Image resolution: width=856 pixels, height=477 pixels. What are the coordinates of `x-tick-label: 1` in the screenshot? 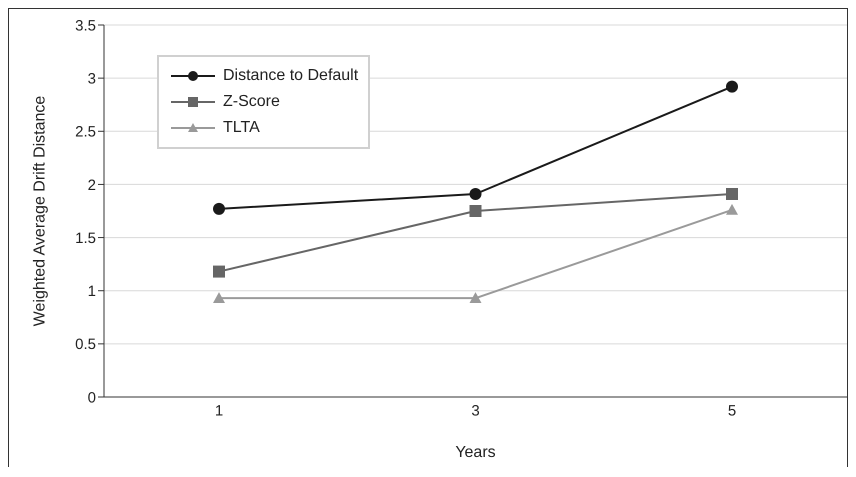 It's located at (219, 411).